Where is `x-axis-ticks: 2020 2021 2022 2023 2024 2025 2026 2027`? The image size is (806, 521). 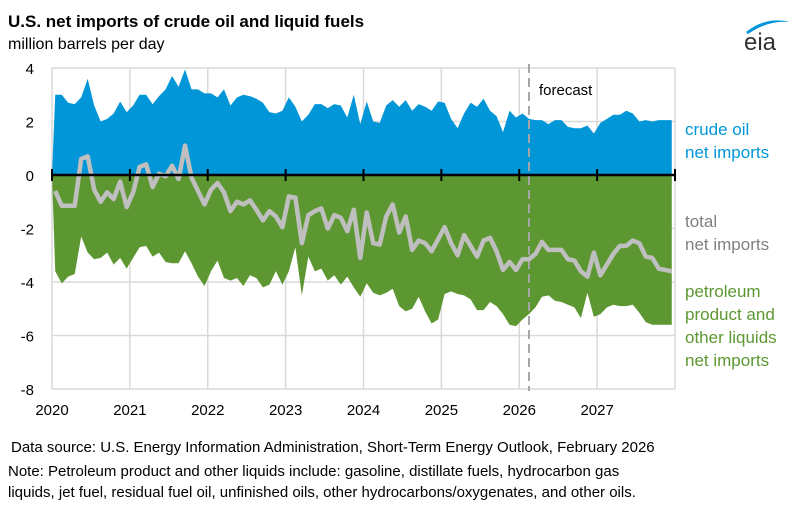
x-axis-ticks: 2020 2021 2022 2023 2024 2025 2026 2027 is located at coordinates (324, 410).